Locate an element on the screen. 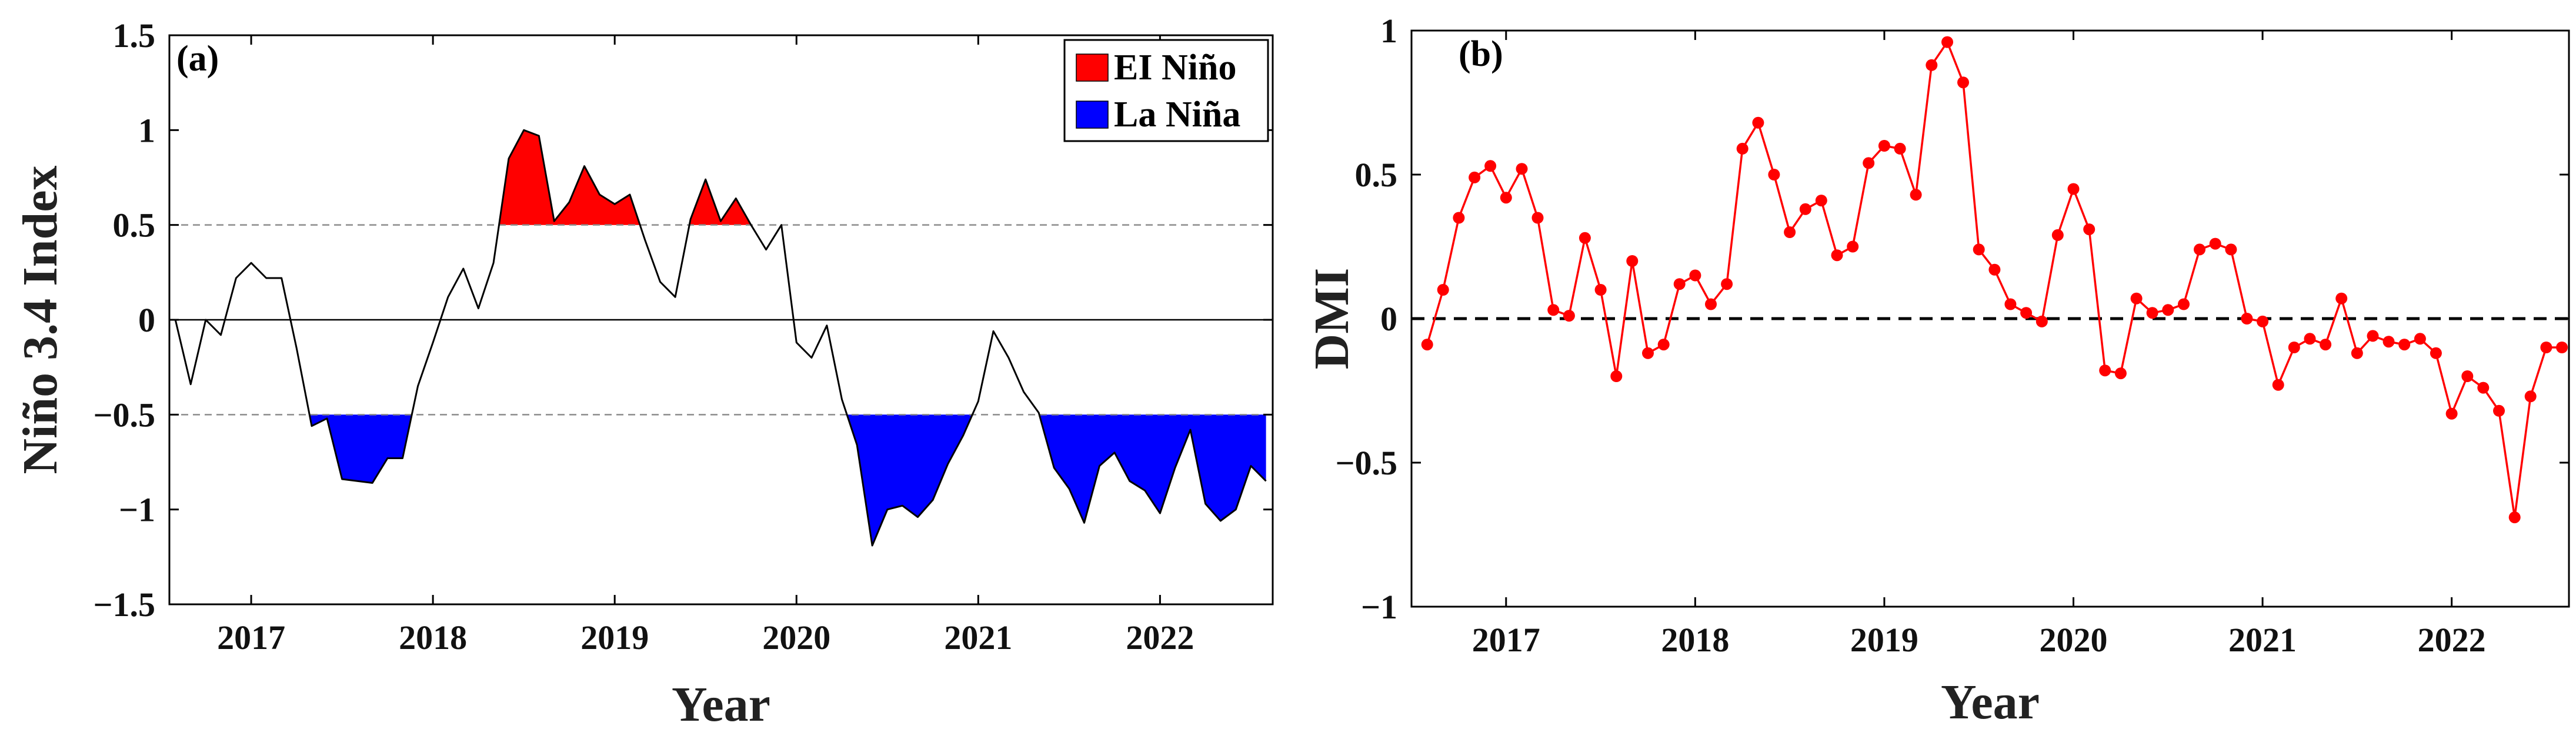 This screenshot has width=2576, height=736. panel-a-legend: EI Niño La Niña is located at coordinates (1166, 90).